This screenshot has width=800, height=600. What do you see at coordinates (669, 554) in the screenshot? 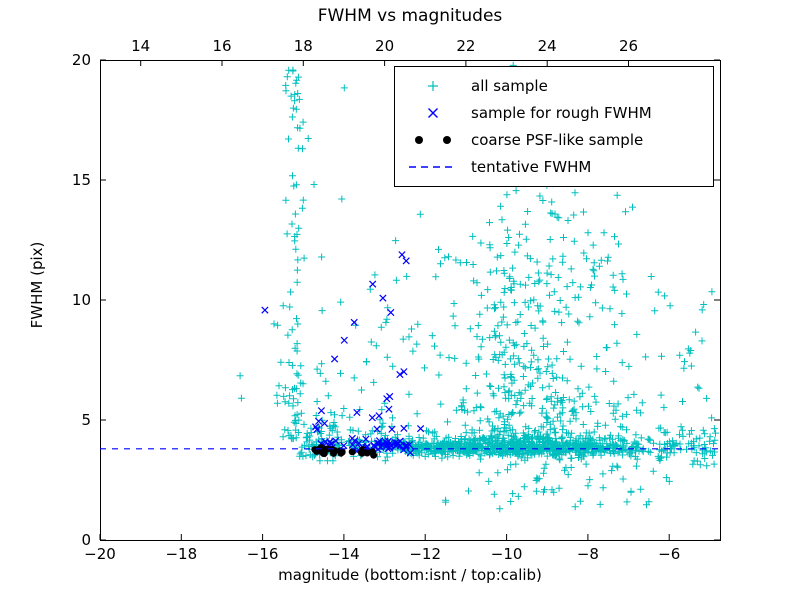
I see `x-tick-label: −6` at bounding box center [669, 554].